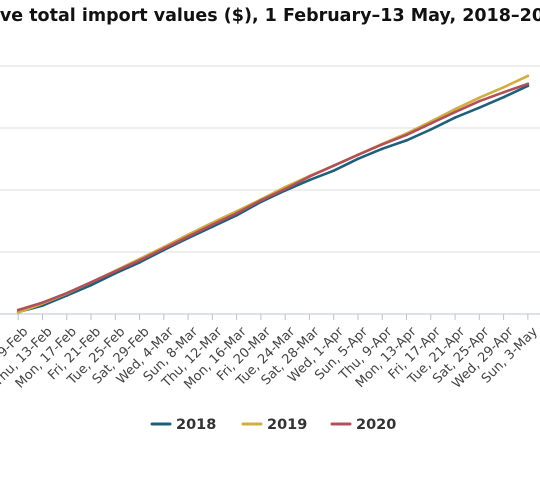  I want to click on legend: 2018 2019 2020, so click(273, 425).